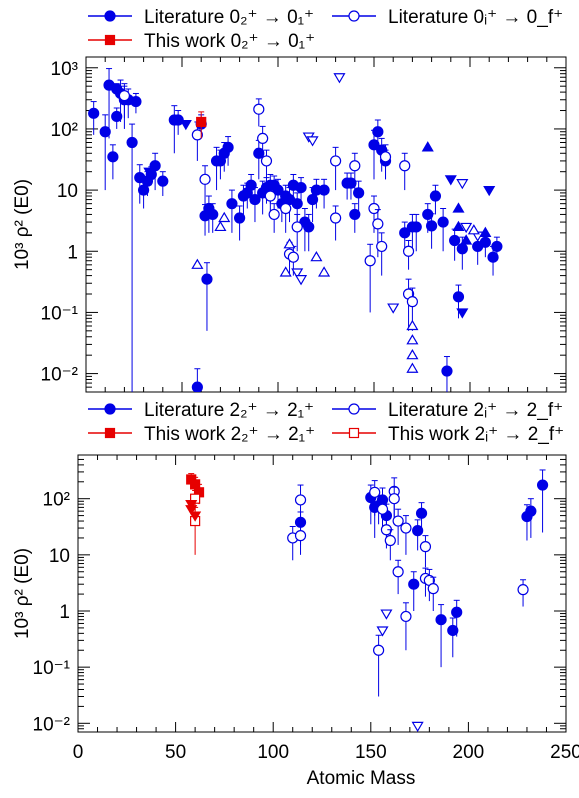  I want to click on x-tick-label: 50, so click(175, 752).